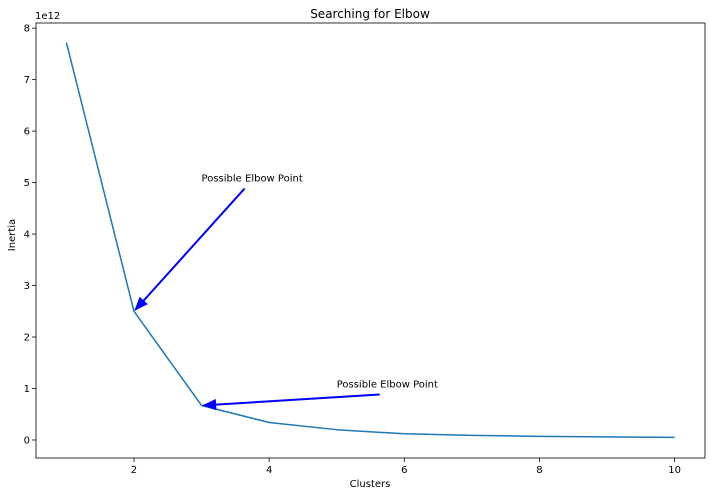 The image size is (711, 496). I want to click on y-axis-label: Inertia, so click(12, 235).